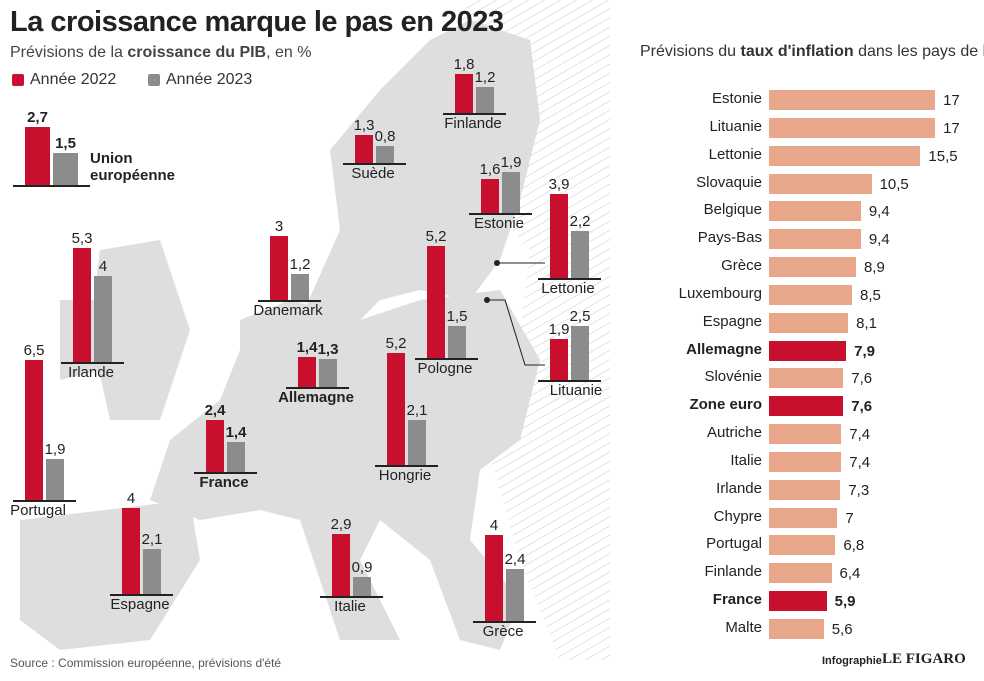 Image resolution: width=984 pixels, height=681 pixels. I want to click on category-label: Slovénie, so click(733, 377).